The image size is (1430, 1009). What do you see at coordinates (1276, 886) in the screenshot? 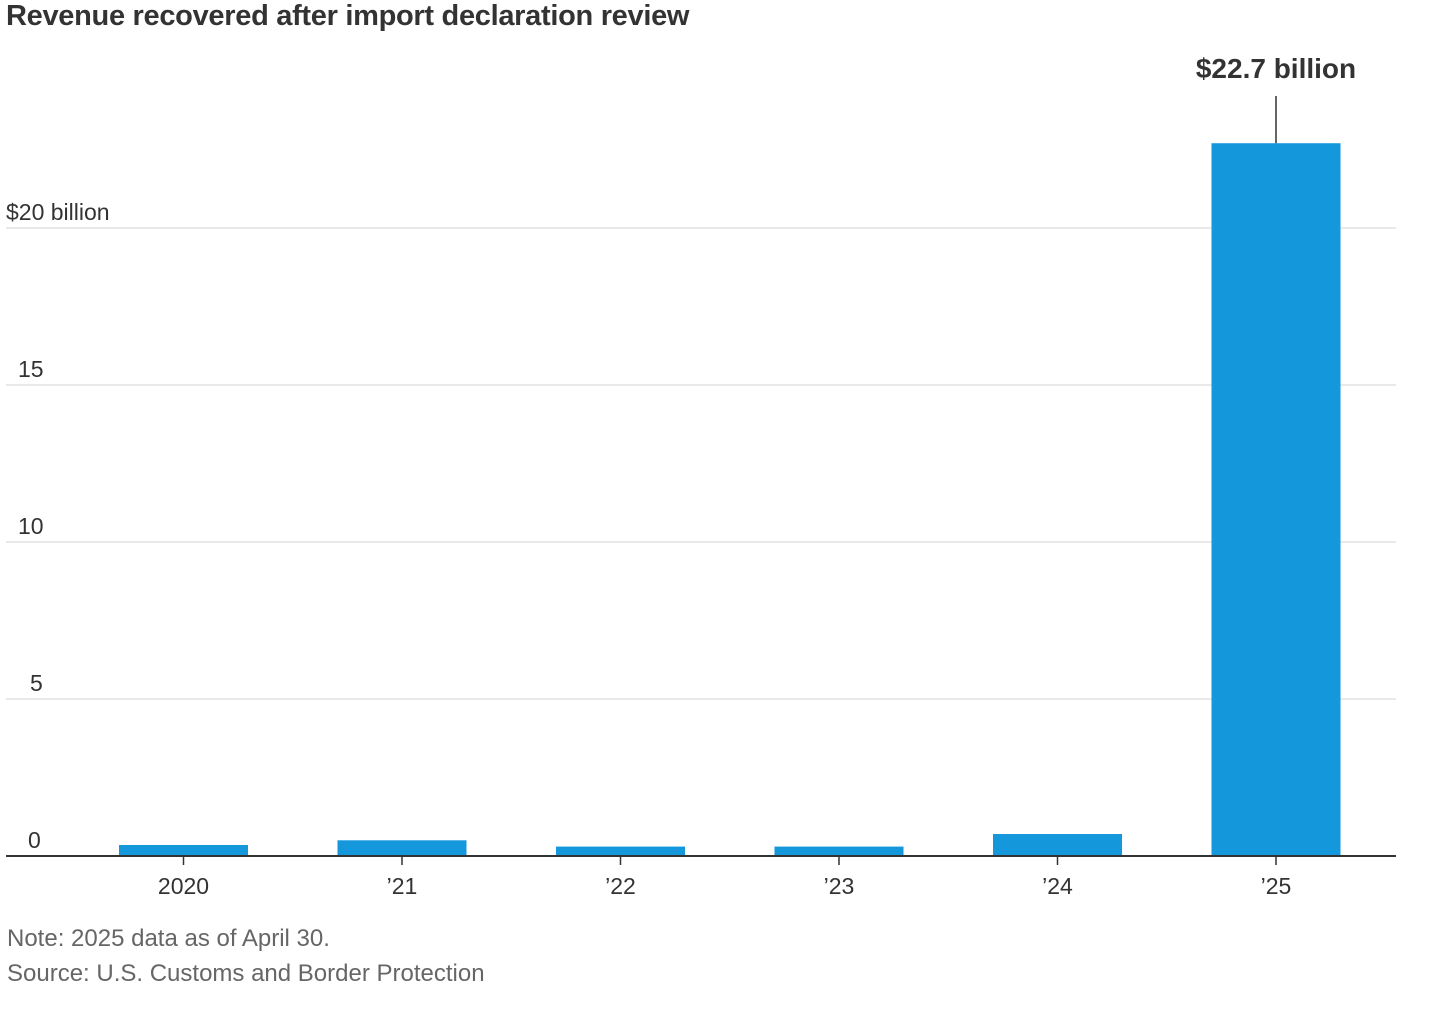
I see `x-tick-label: ’25` at bounding box center [1276, 886].